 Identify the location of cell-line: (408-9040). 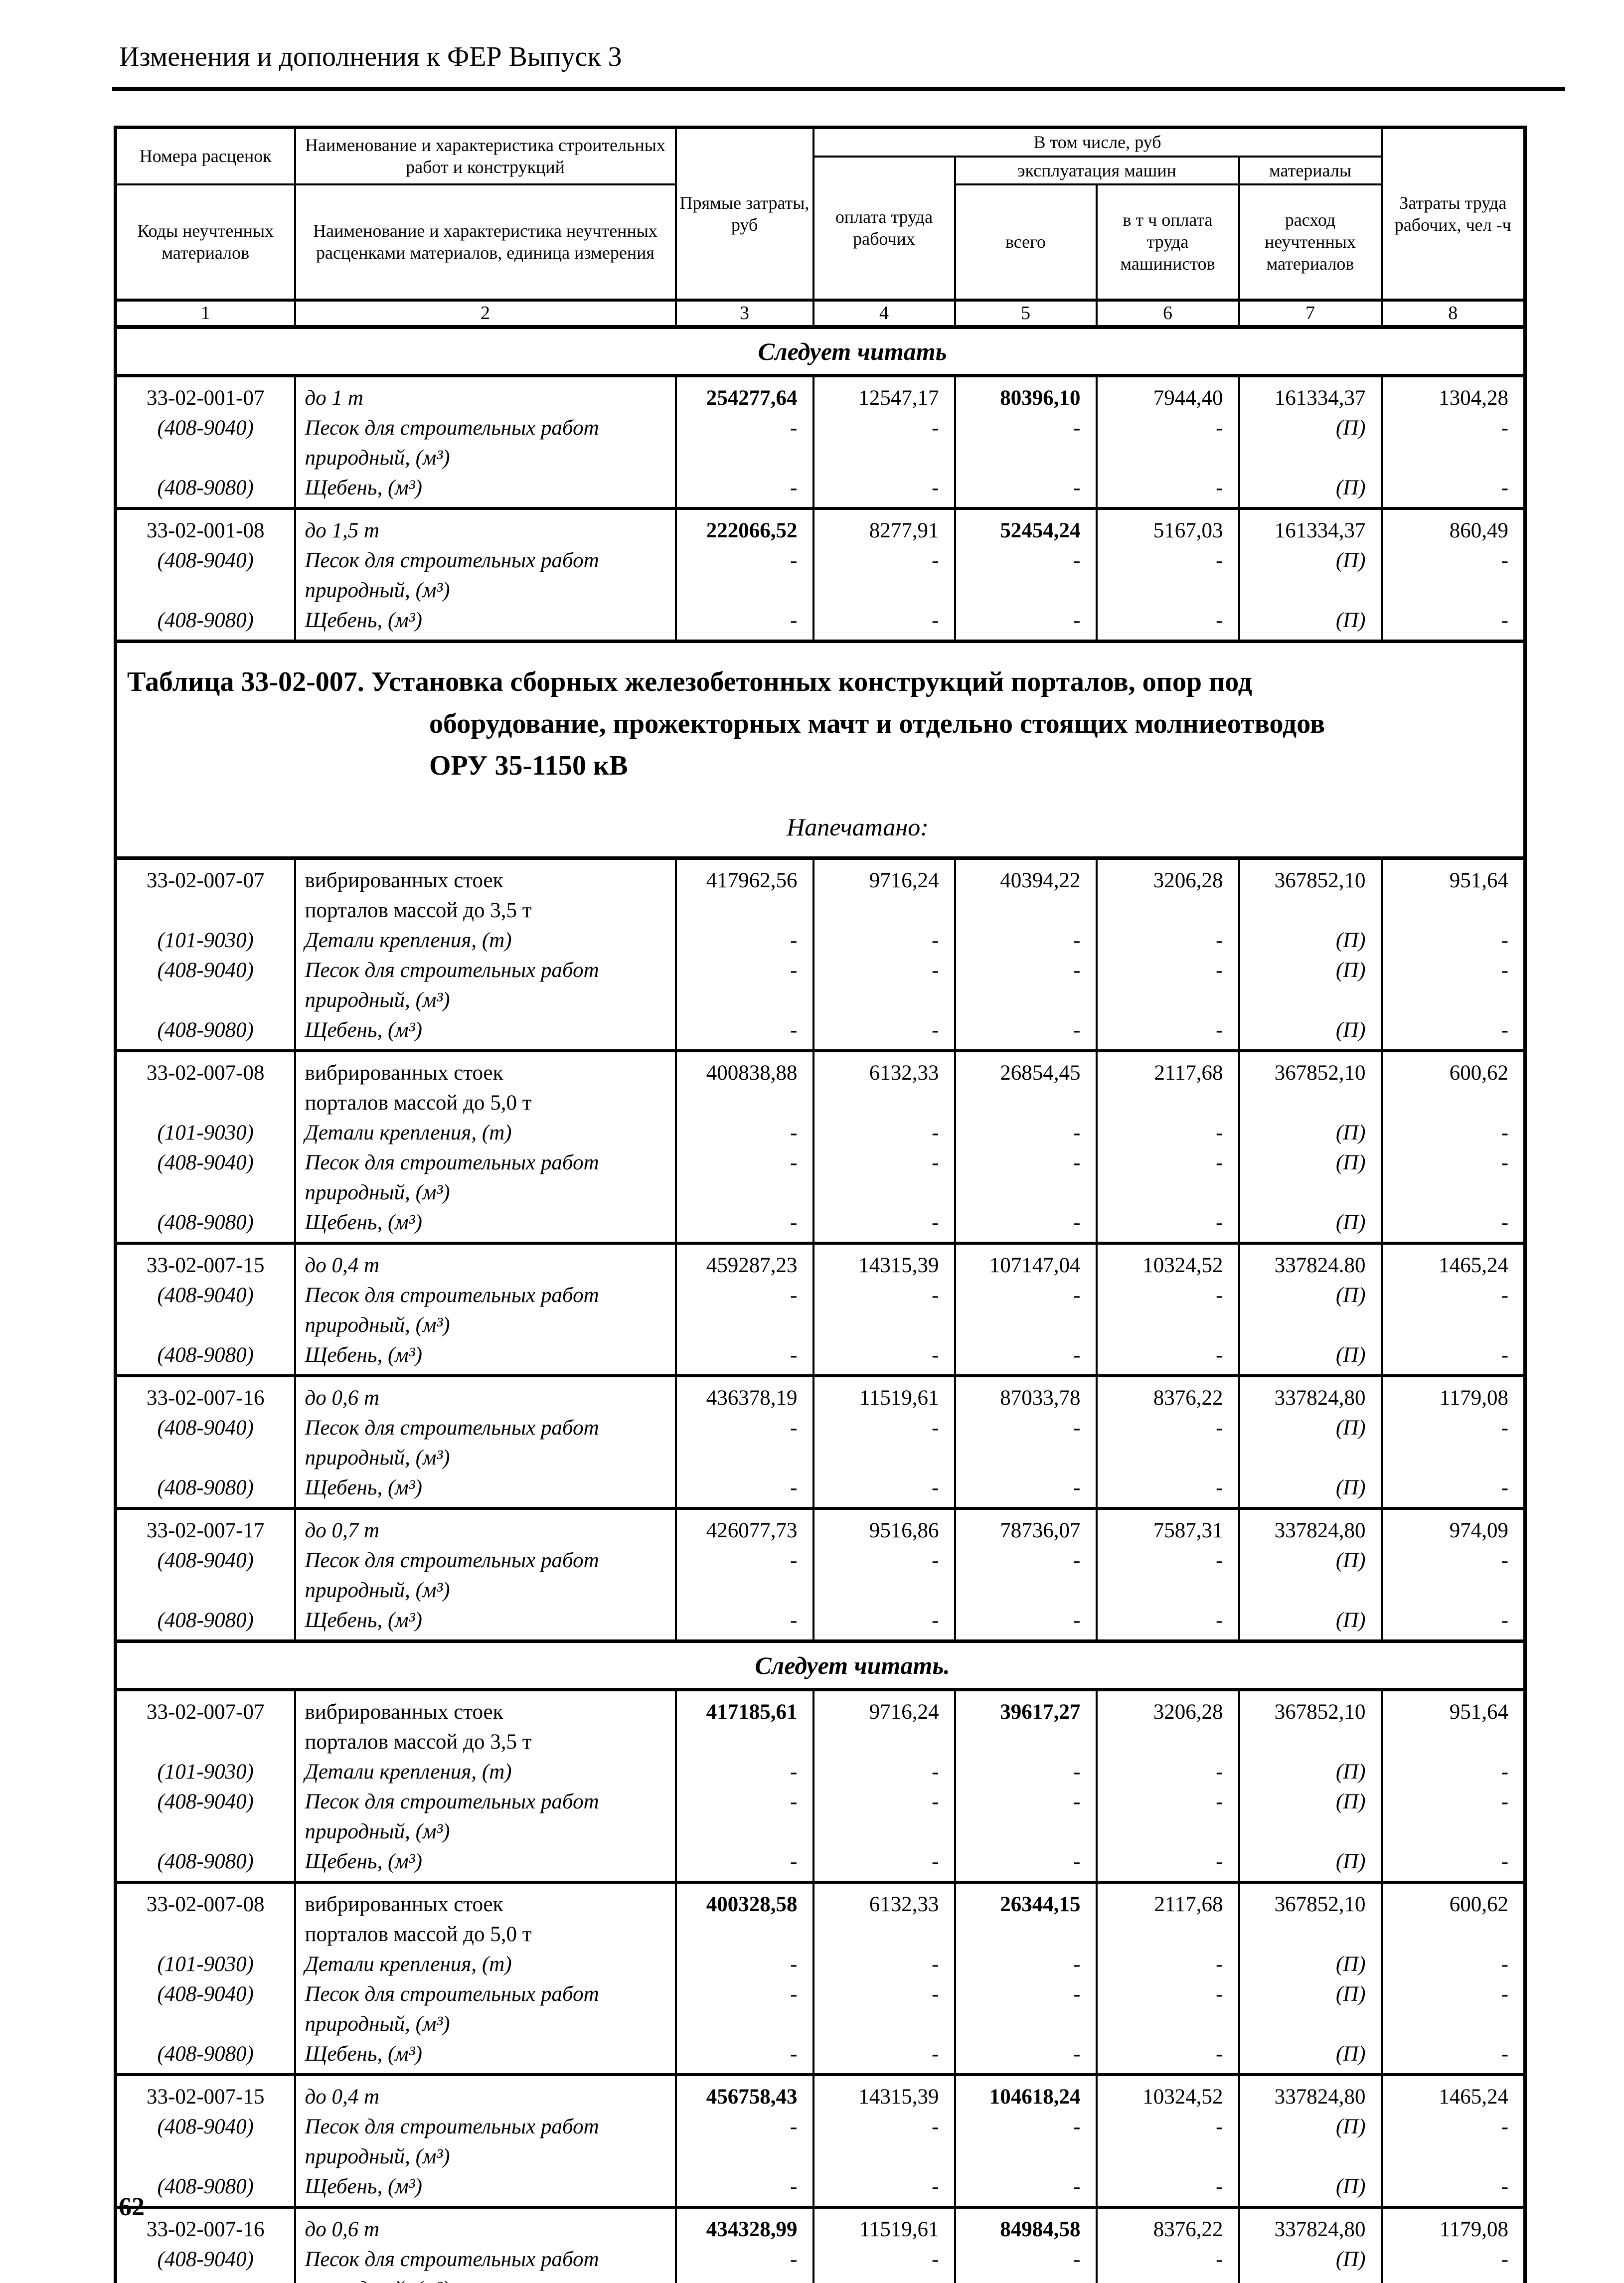
(205, 428).